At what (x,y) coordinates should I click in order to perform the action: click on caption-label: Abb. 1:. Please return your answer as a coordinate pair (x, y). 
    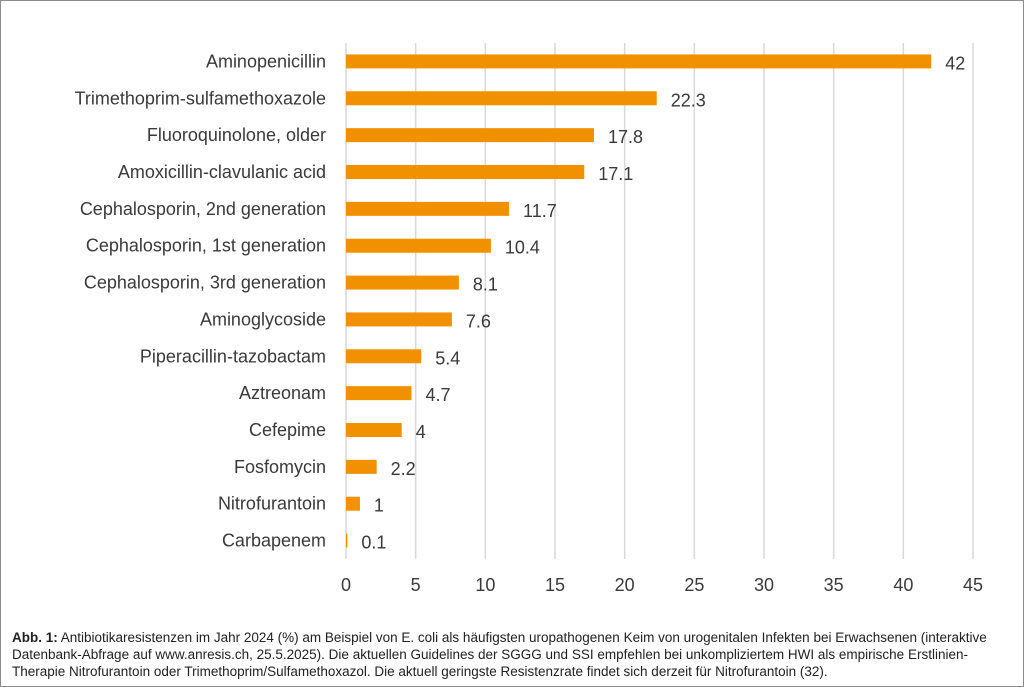
    Looking at the image, I should click on (35, 637).